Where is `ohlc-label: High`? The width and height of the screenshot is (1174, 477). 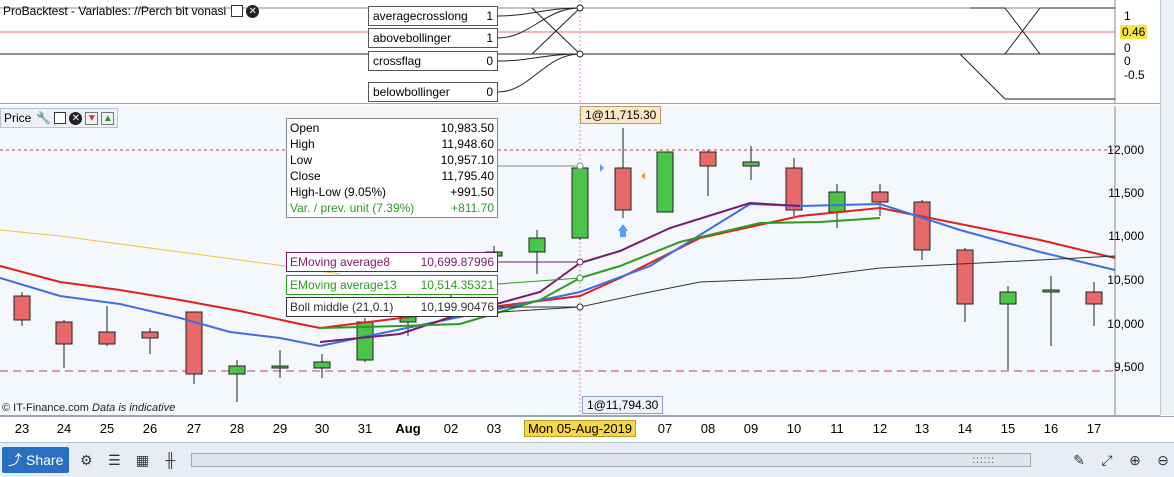 ohlc-label: High is located at coordinates (302, 144).